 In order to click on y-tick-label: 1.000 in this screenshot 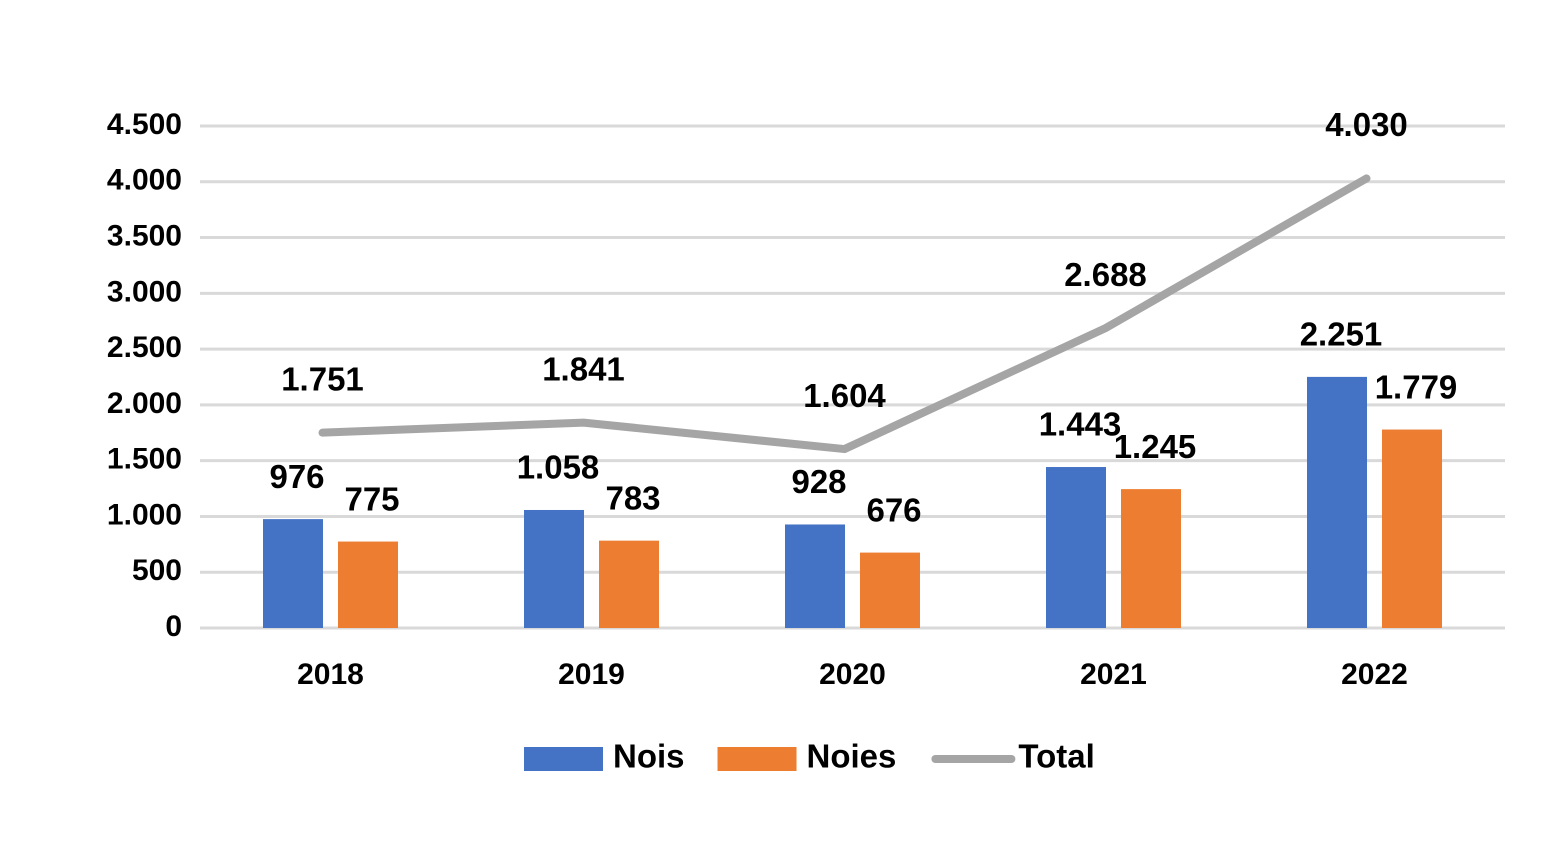, I will do `click(144, 514)`.